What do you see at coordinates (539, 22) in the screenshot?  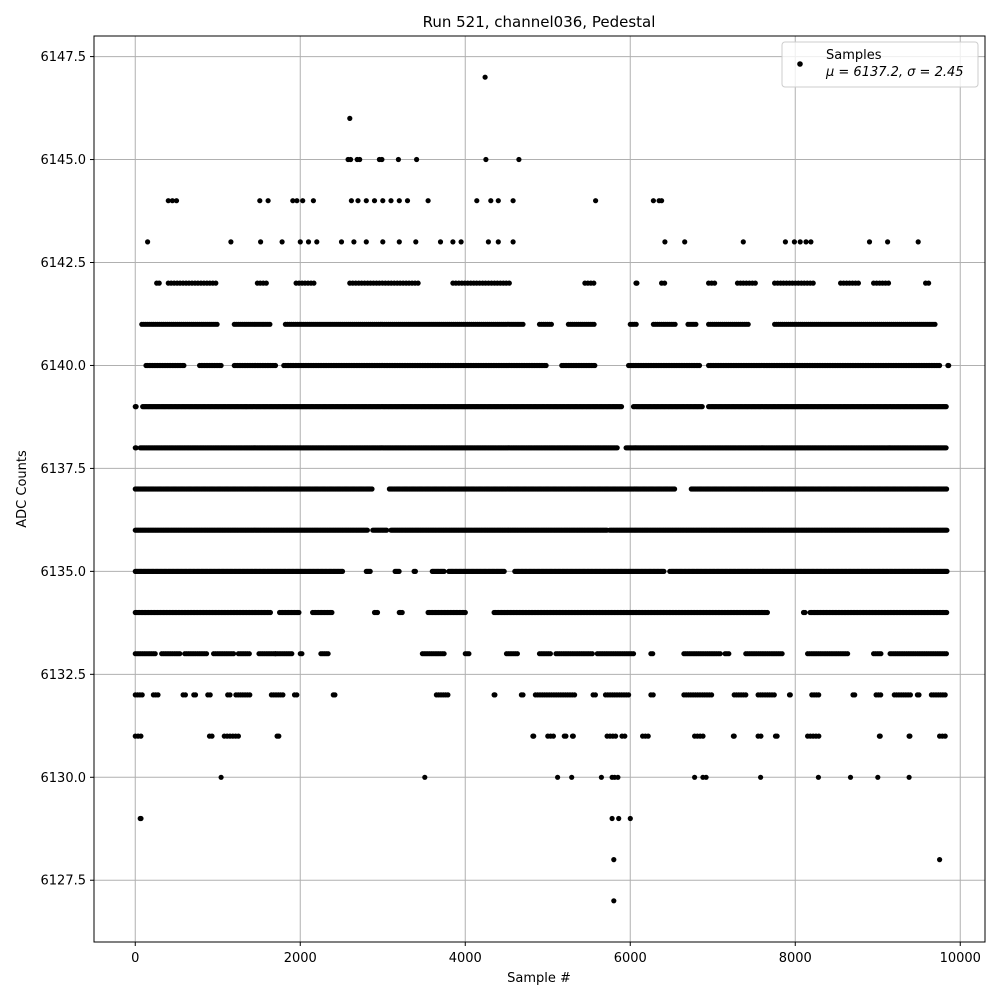 I see `chart-title: Run 521, channel036, Pedestal` at bounding box center [539, 22].